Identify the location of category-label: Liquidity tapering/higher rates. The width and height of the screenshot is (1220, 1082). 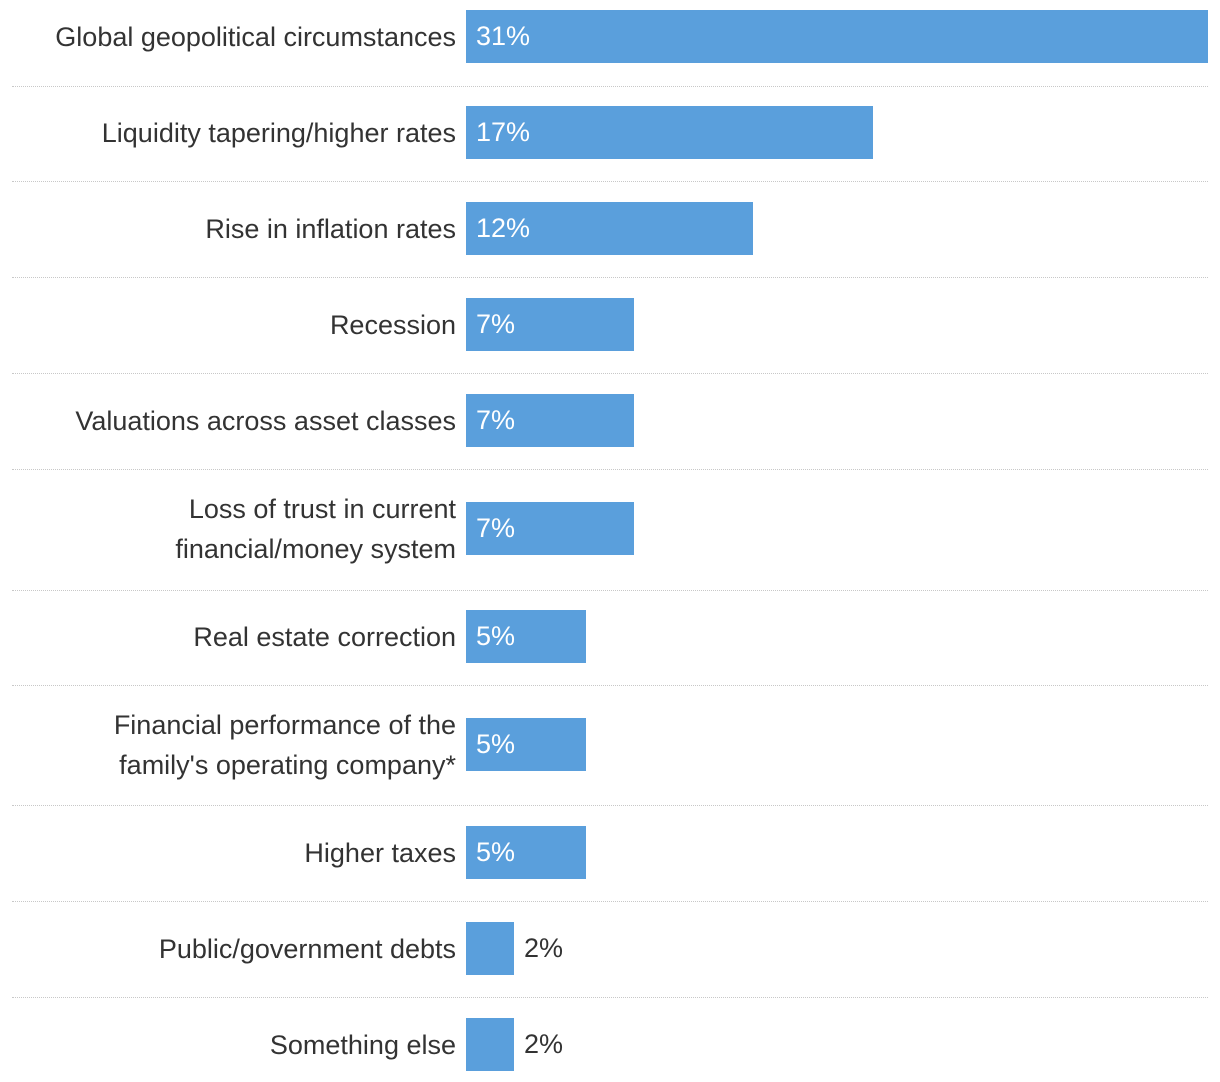
(278, 132).